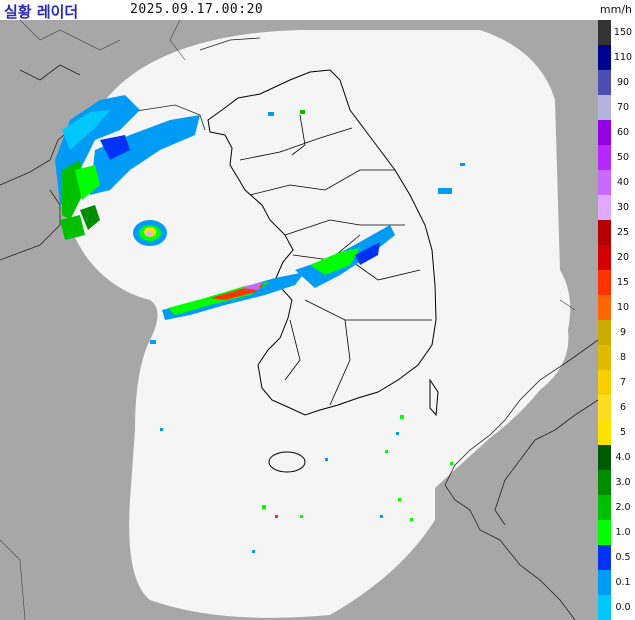  Describe the element at coordinates (623, 457) in the screenshot. I see `legend-label: 4.0` at that location.